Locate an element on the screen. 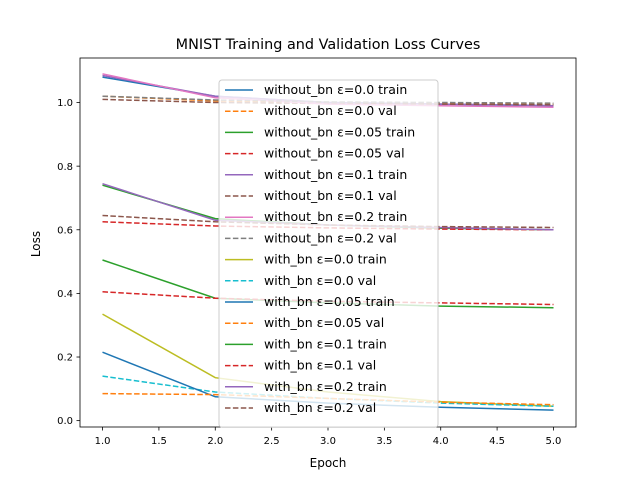  x-tick-label: 1.5 is located at coordinates (159, 441).